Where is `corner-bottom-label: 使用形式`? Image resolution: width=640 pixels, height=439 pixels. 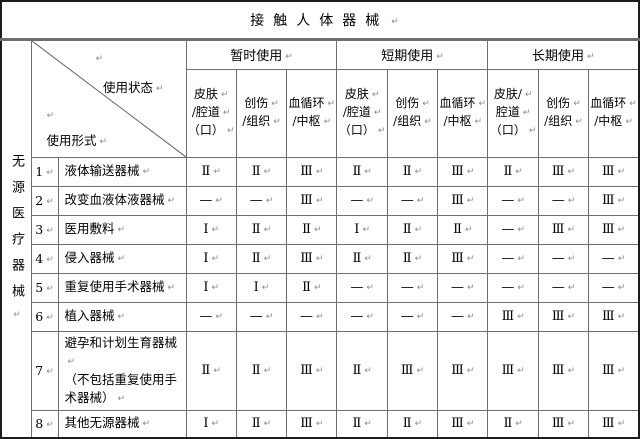
corner-bottom-label: 使用形式 is located at coordinates (77, 139).